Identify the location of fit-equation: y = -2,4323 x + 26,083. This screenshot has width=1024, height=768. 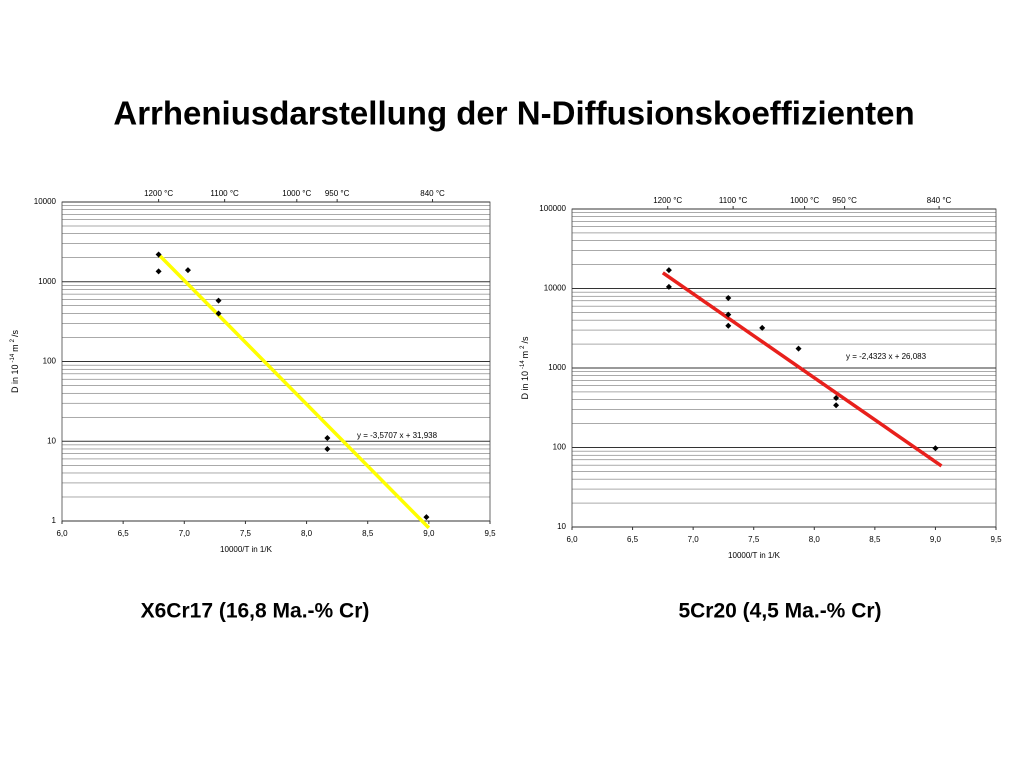
(886, 356).